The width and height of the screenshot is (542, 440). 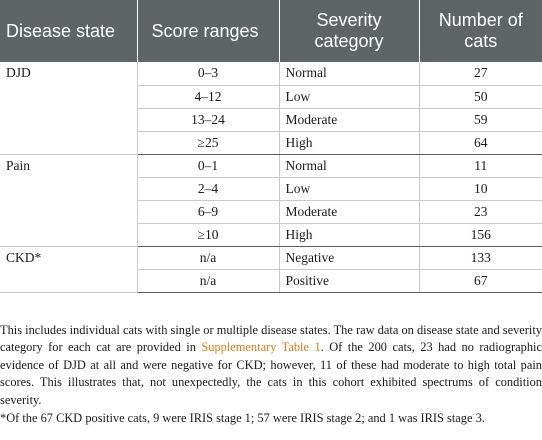 I want to click on table-row: ≥10 High 156, so click(x=271, y=235).